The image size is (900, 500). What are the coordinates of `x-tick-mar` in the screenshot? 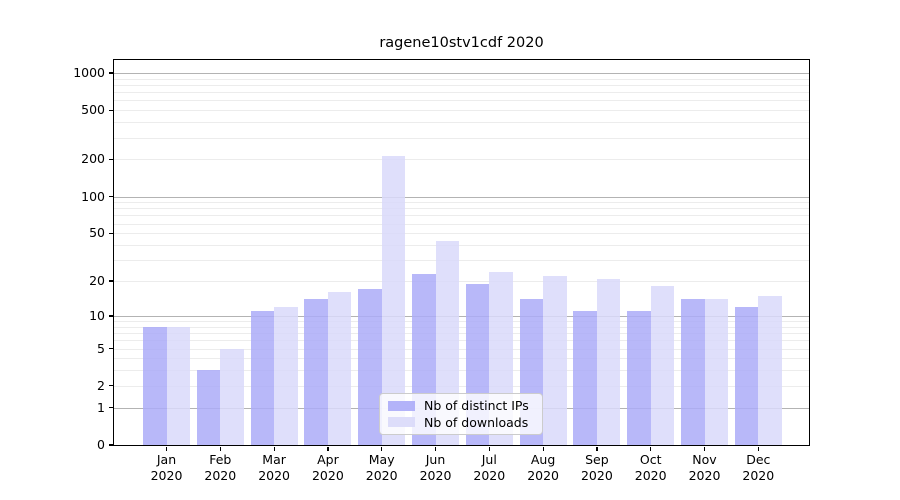 It's located at (274, 448).